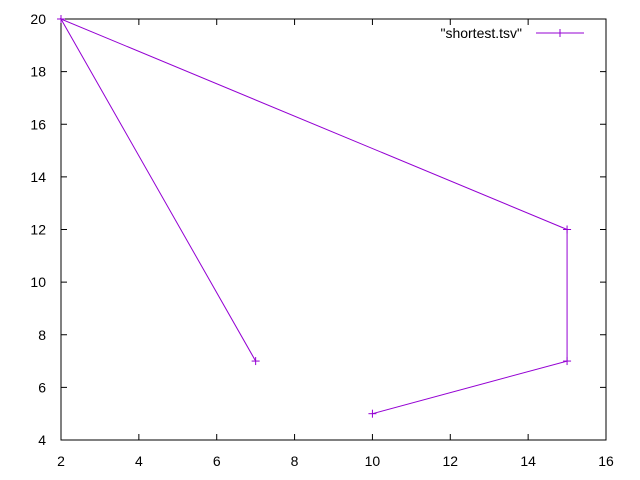 This screenshot has width=640, height=480. Describe the element at coordinates (42, 335) in the screenshot. I see `y-tick-label: 8` at that location.